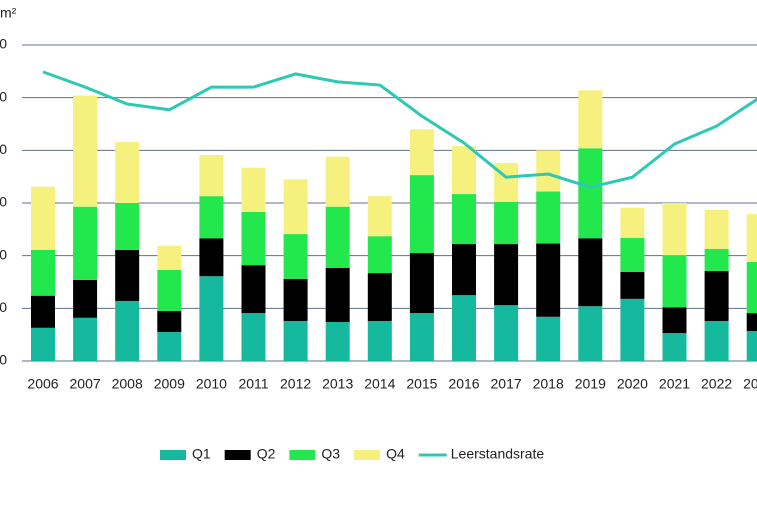 The image size is (757, 505). Describe the element at coordinates (498, 454) in the screenshot. I see `legend-label: Leerstandsrate` at that location.